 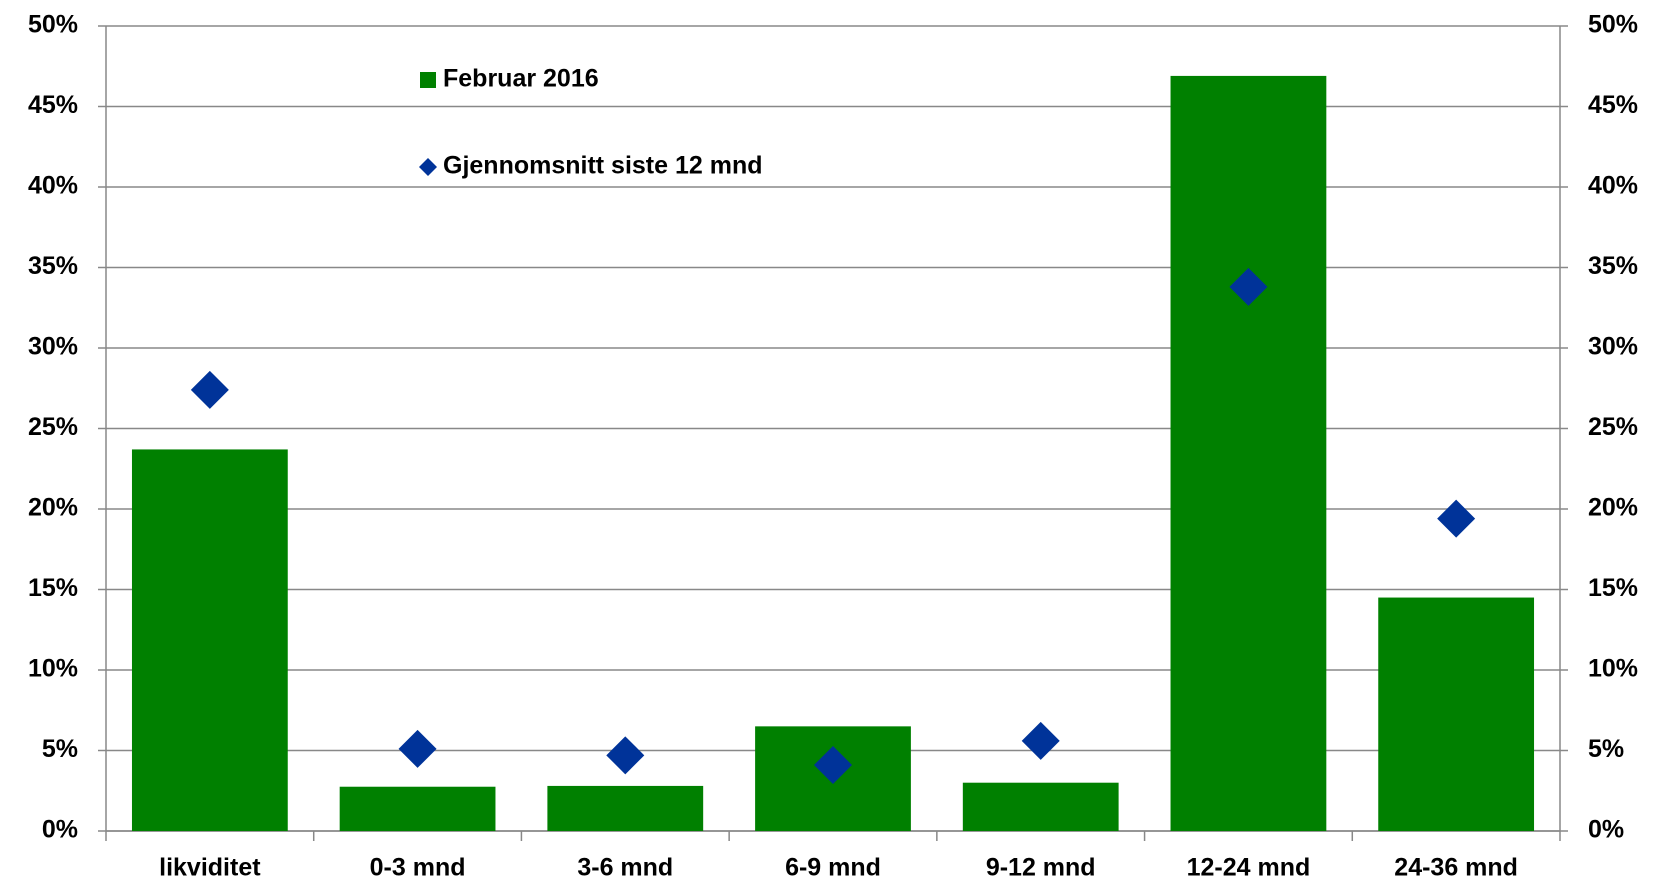 What do you see at coordinates (53, 25) in the screenshot?
I see `y-tick-label: 50%` at bounding box center [53, 25].